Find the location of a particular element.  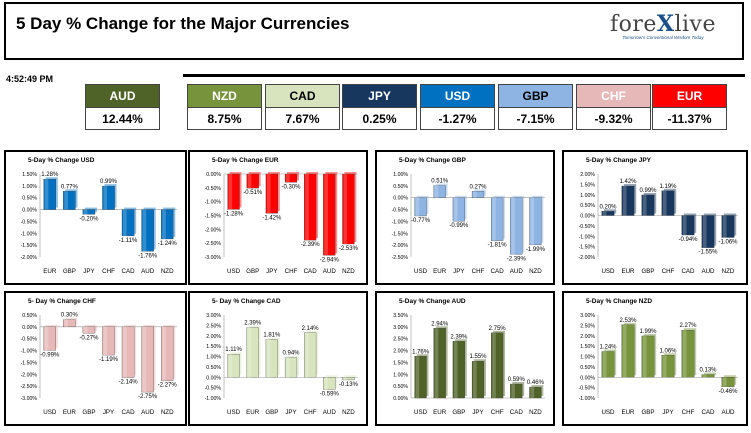

data-label: 0.99% is located at coordinates (109, 182).